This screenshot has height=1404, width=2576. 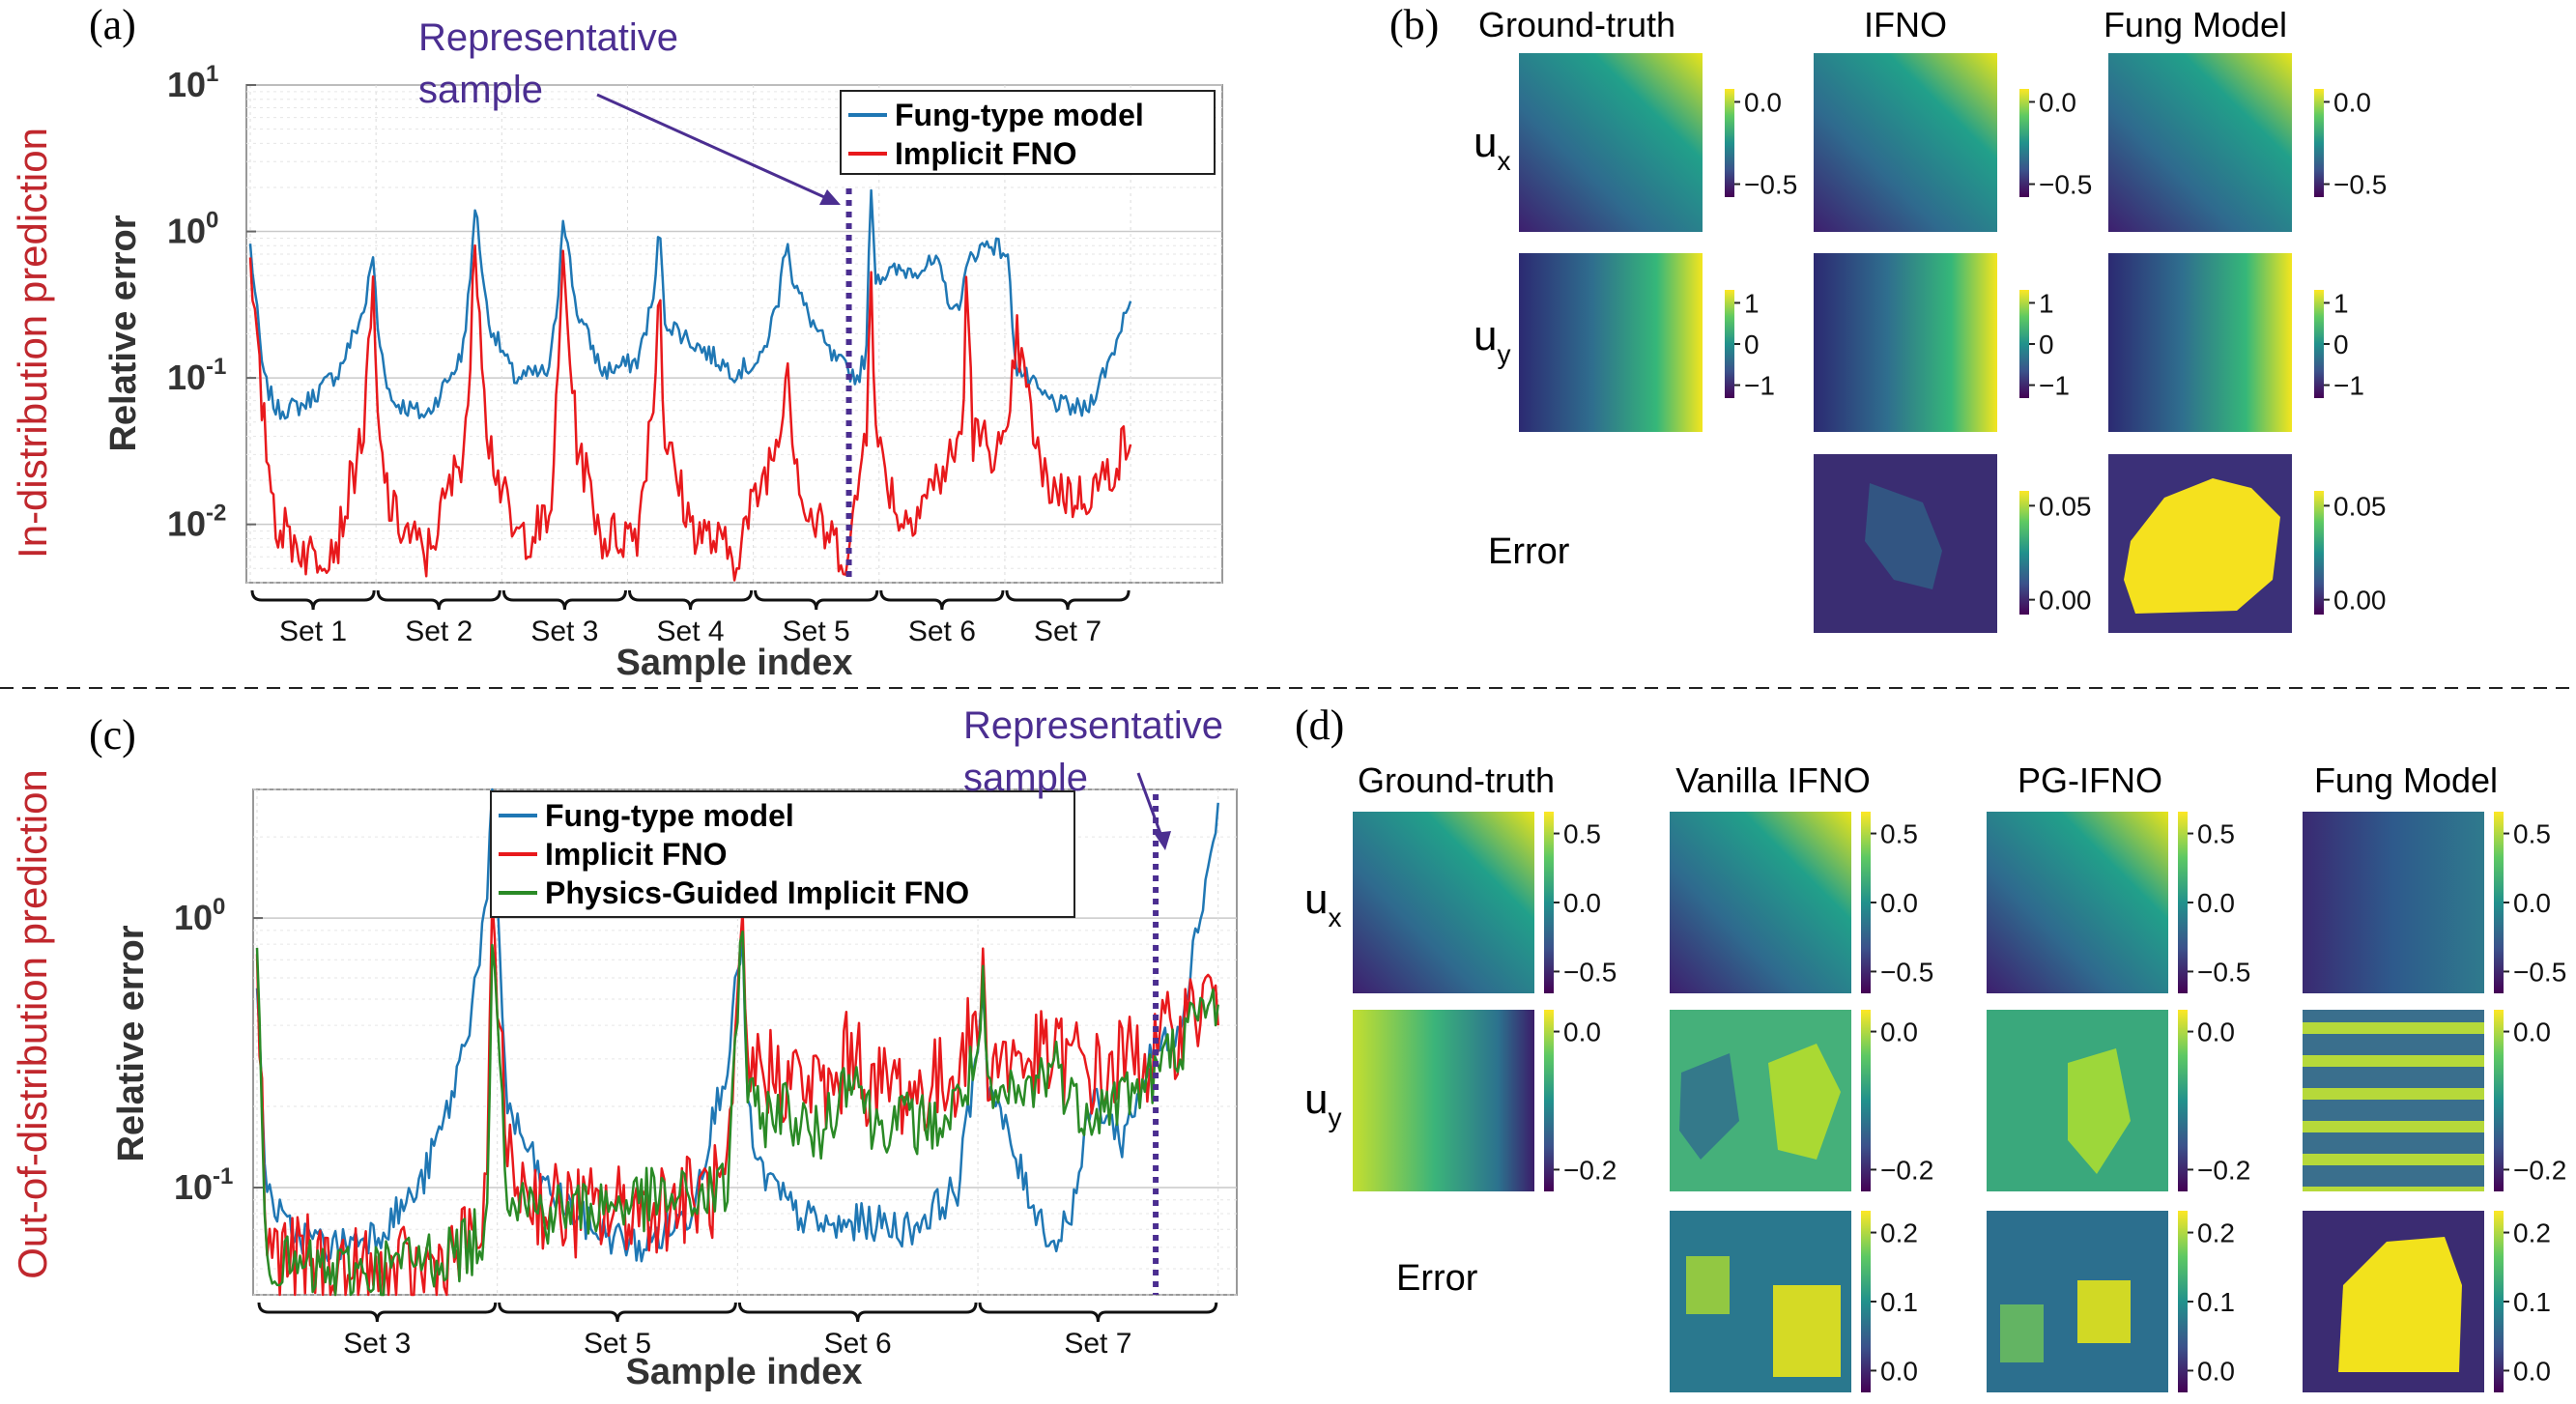 I want to click on panel-d-label: (d), so click(x=1320, y=725).